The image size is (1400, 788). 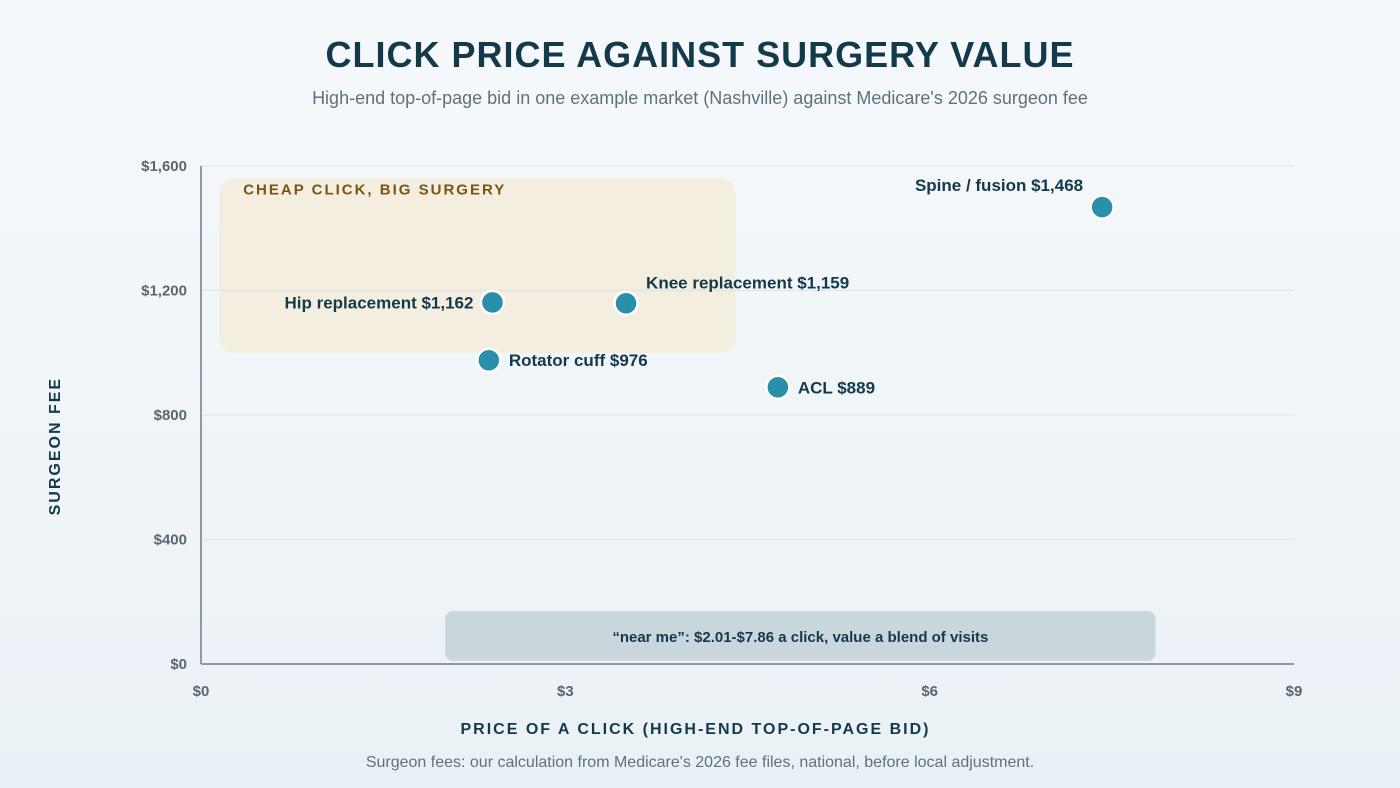 What do you see at coordinates (178, 664) in the screenshot?
I see `y-tick-label: $0` at bounding box center [178, 664].